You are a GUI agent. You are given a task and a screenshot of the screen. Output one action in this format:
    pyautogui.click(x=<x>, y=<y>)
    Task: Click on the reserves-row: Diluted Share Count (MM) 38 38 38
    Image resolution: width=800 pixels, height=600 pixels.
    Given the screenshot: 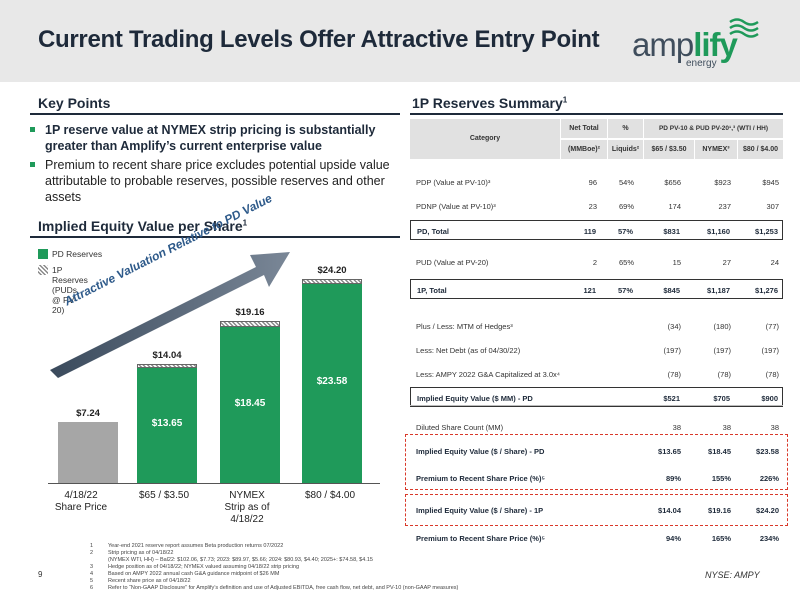 What is the action you would take?
    pyautogui.click(x=596, y=427)
    